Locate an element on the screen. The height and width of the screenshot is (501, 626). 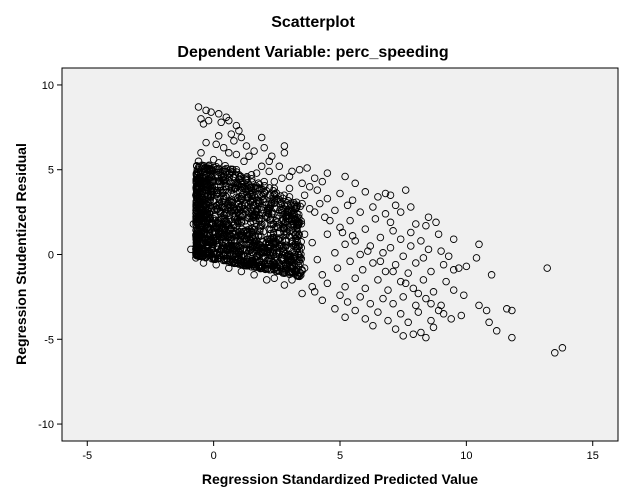
chart-title: Scatterplot is located at coordinates (313, 22).